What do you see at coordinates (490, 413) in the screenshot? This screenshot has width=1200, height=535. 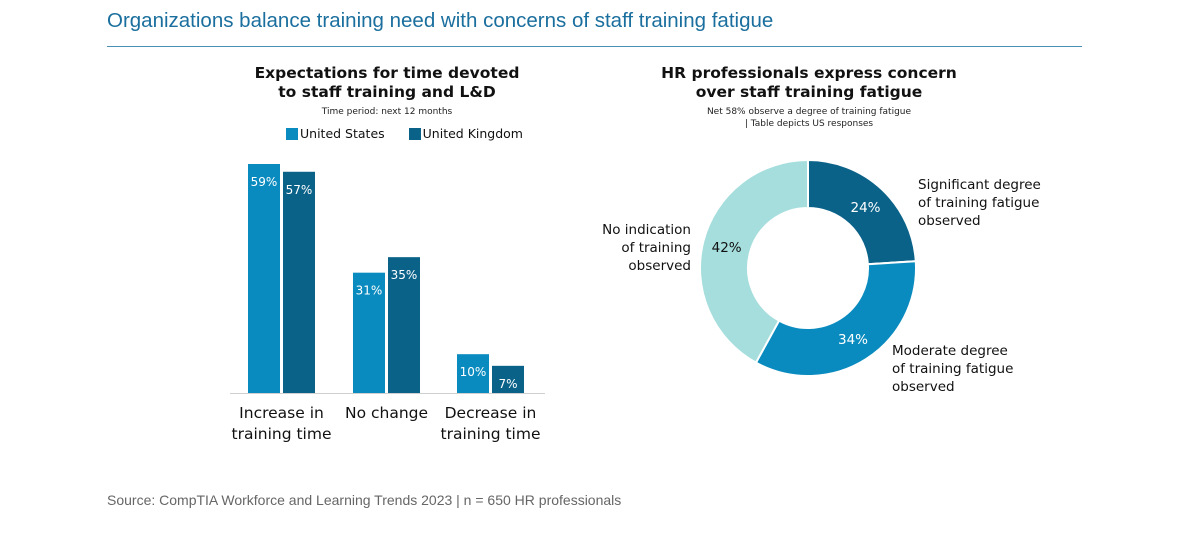 I see `category-label-line: Decrease in` at bounding box center [490, 413].